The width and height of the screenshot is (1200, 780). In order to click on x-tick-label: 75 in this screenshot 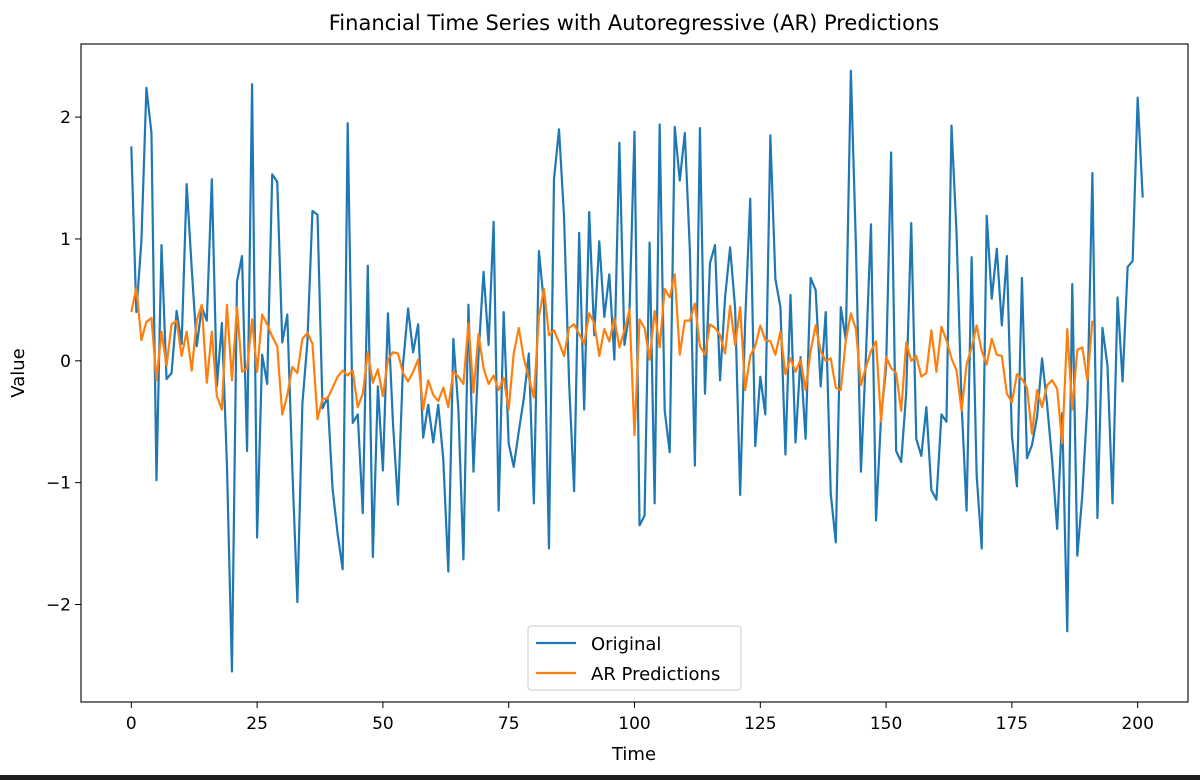, I will do `click(509, 724)`.